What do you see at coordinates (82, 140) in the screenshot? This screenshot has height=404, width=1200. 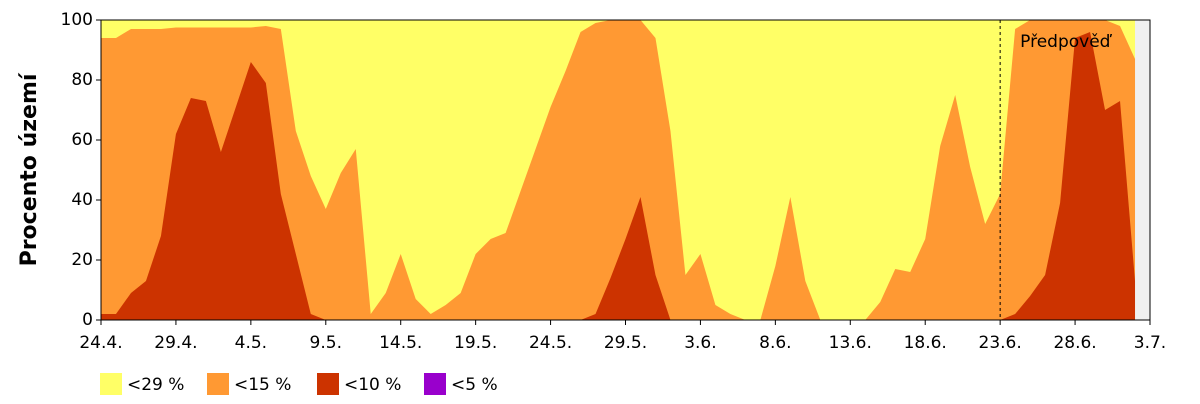 I see `y-tick-label: 60` at bounding box center [82, 140].